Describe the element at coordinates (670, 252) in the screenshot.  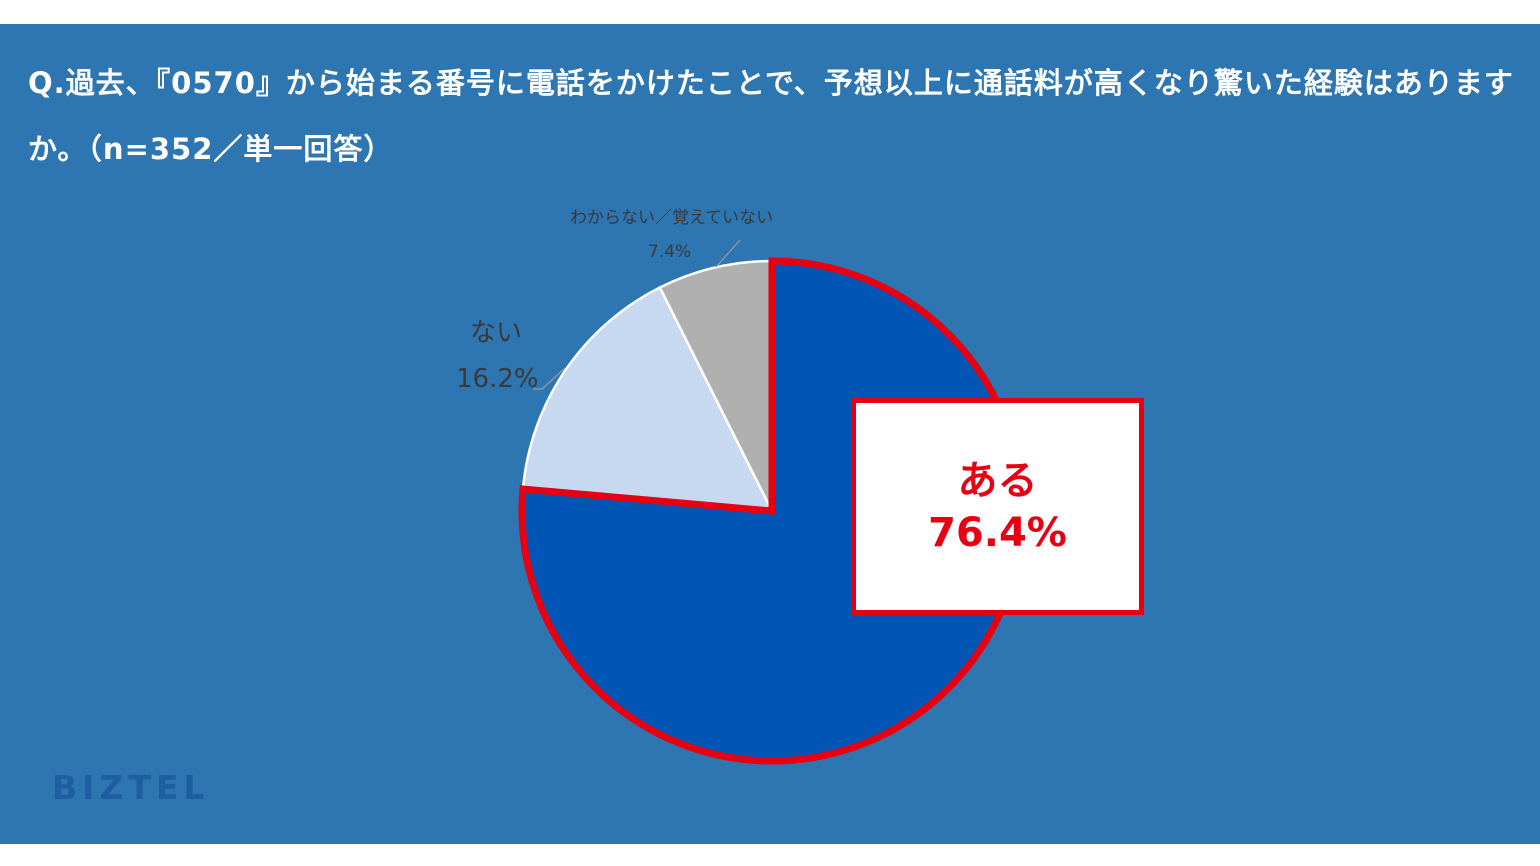
I see `slice-value-unknown: 7.4%` at that location.